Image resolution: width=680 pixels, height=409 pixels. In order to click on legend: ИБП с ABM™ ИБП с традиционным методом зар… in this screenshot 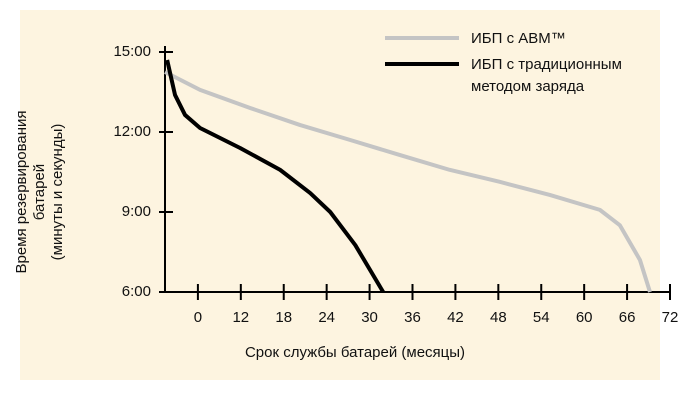, I will do `click(530, 65)`.